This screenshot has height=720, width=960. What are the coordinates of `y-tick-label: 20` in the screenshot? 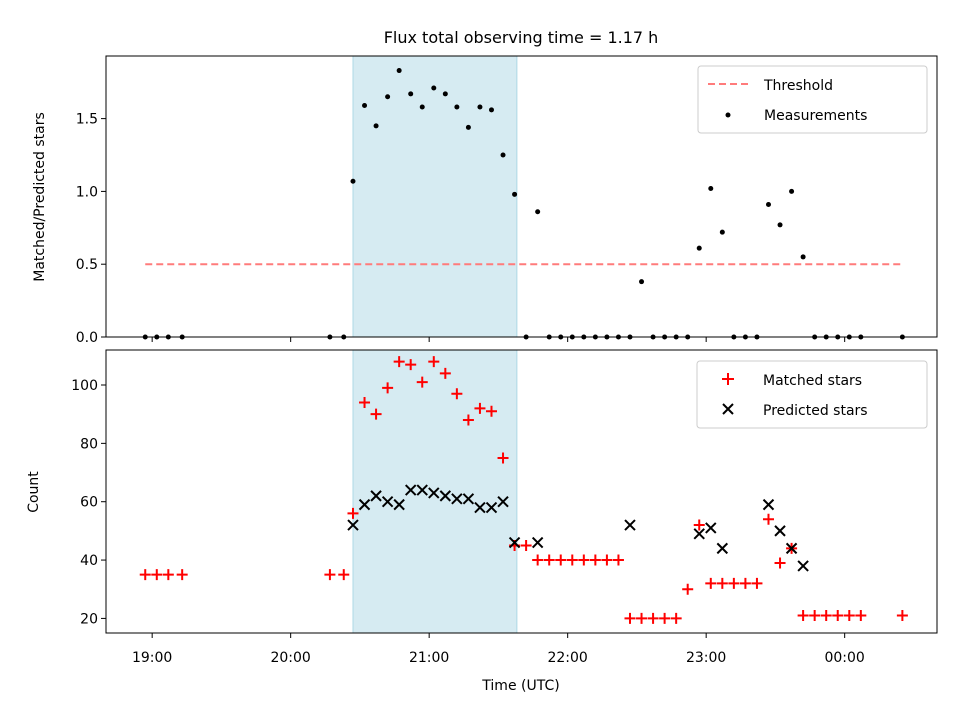 It's located at (89, 619).